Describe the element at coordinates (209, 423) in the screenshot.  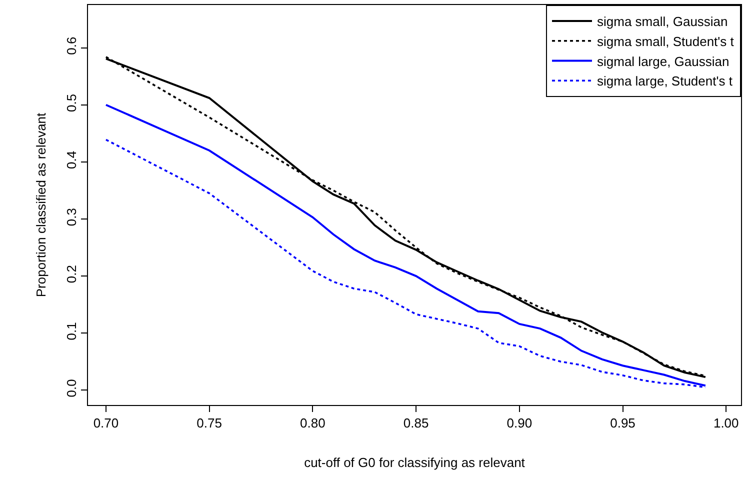
I see `x-tick-label: 0.75` at that location.